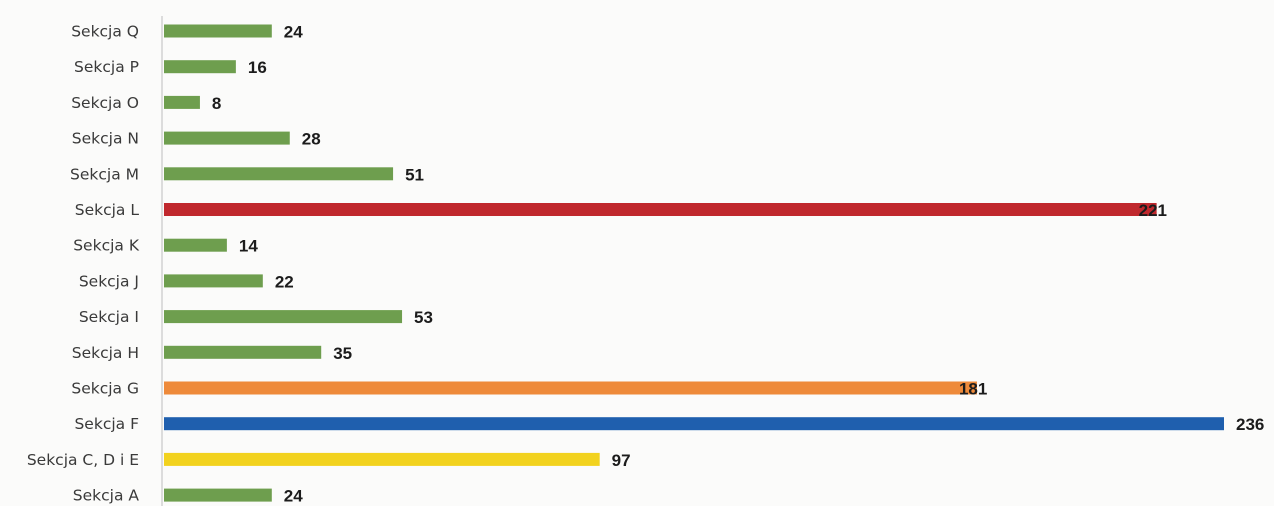  Describe the element at coordinates (1250, 424) in the screenshot. I see `value-label: 236` at that location.